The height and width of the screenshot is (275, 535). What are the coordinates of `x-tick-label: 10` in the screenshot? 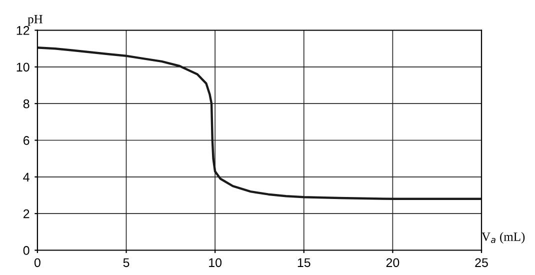 It's located at (215, 263).